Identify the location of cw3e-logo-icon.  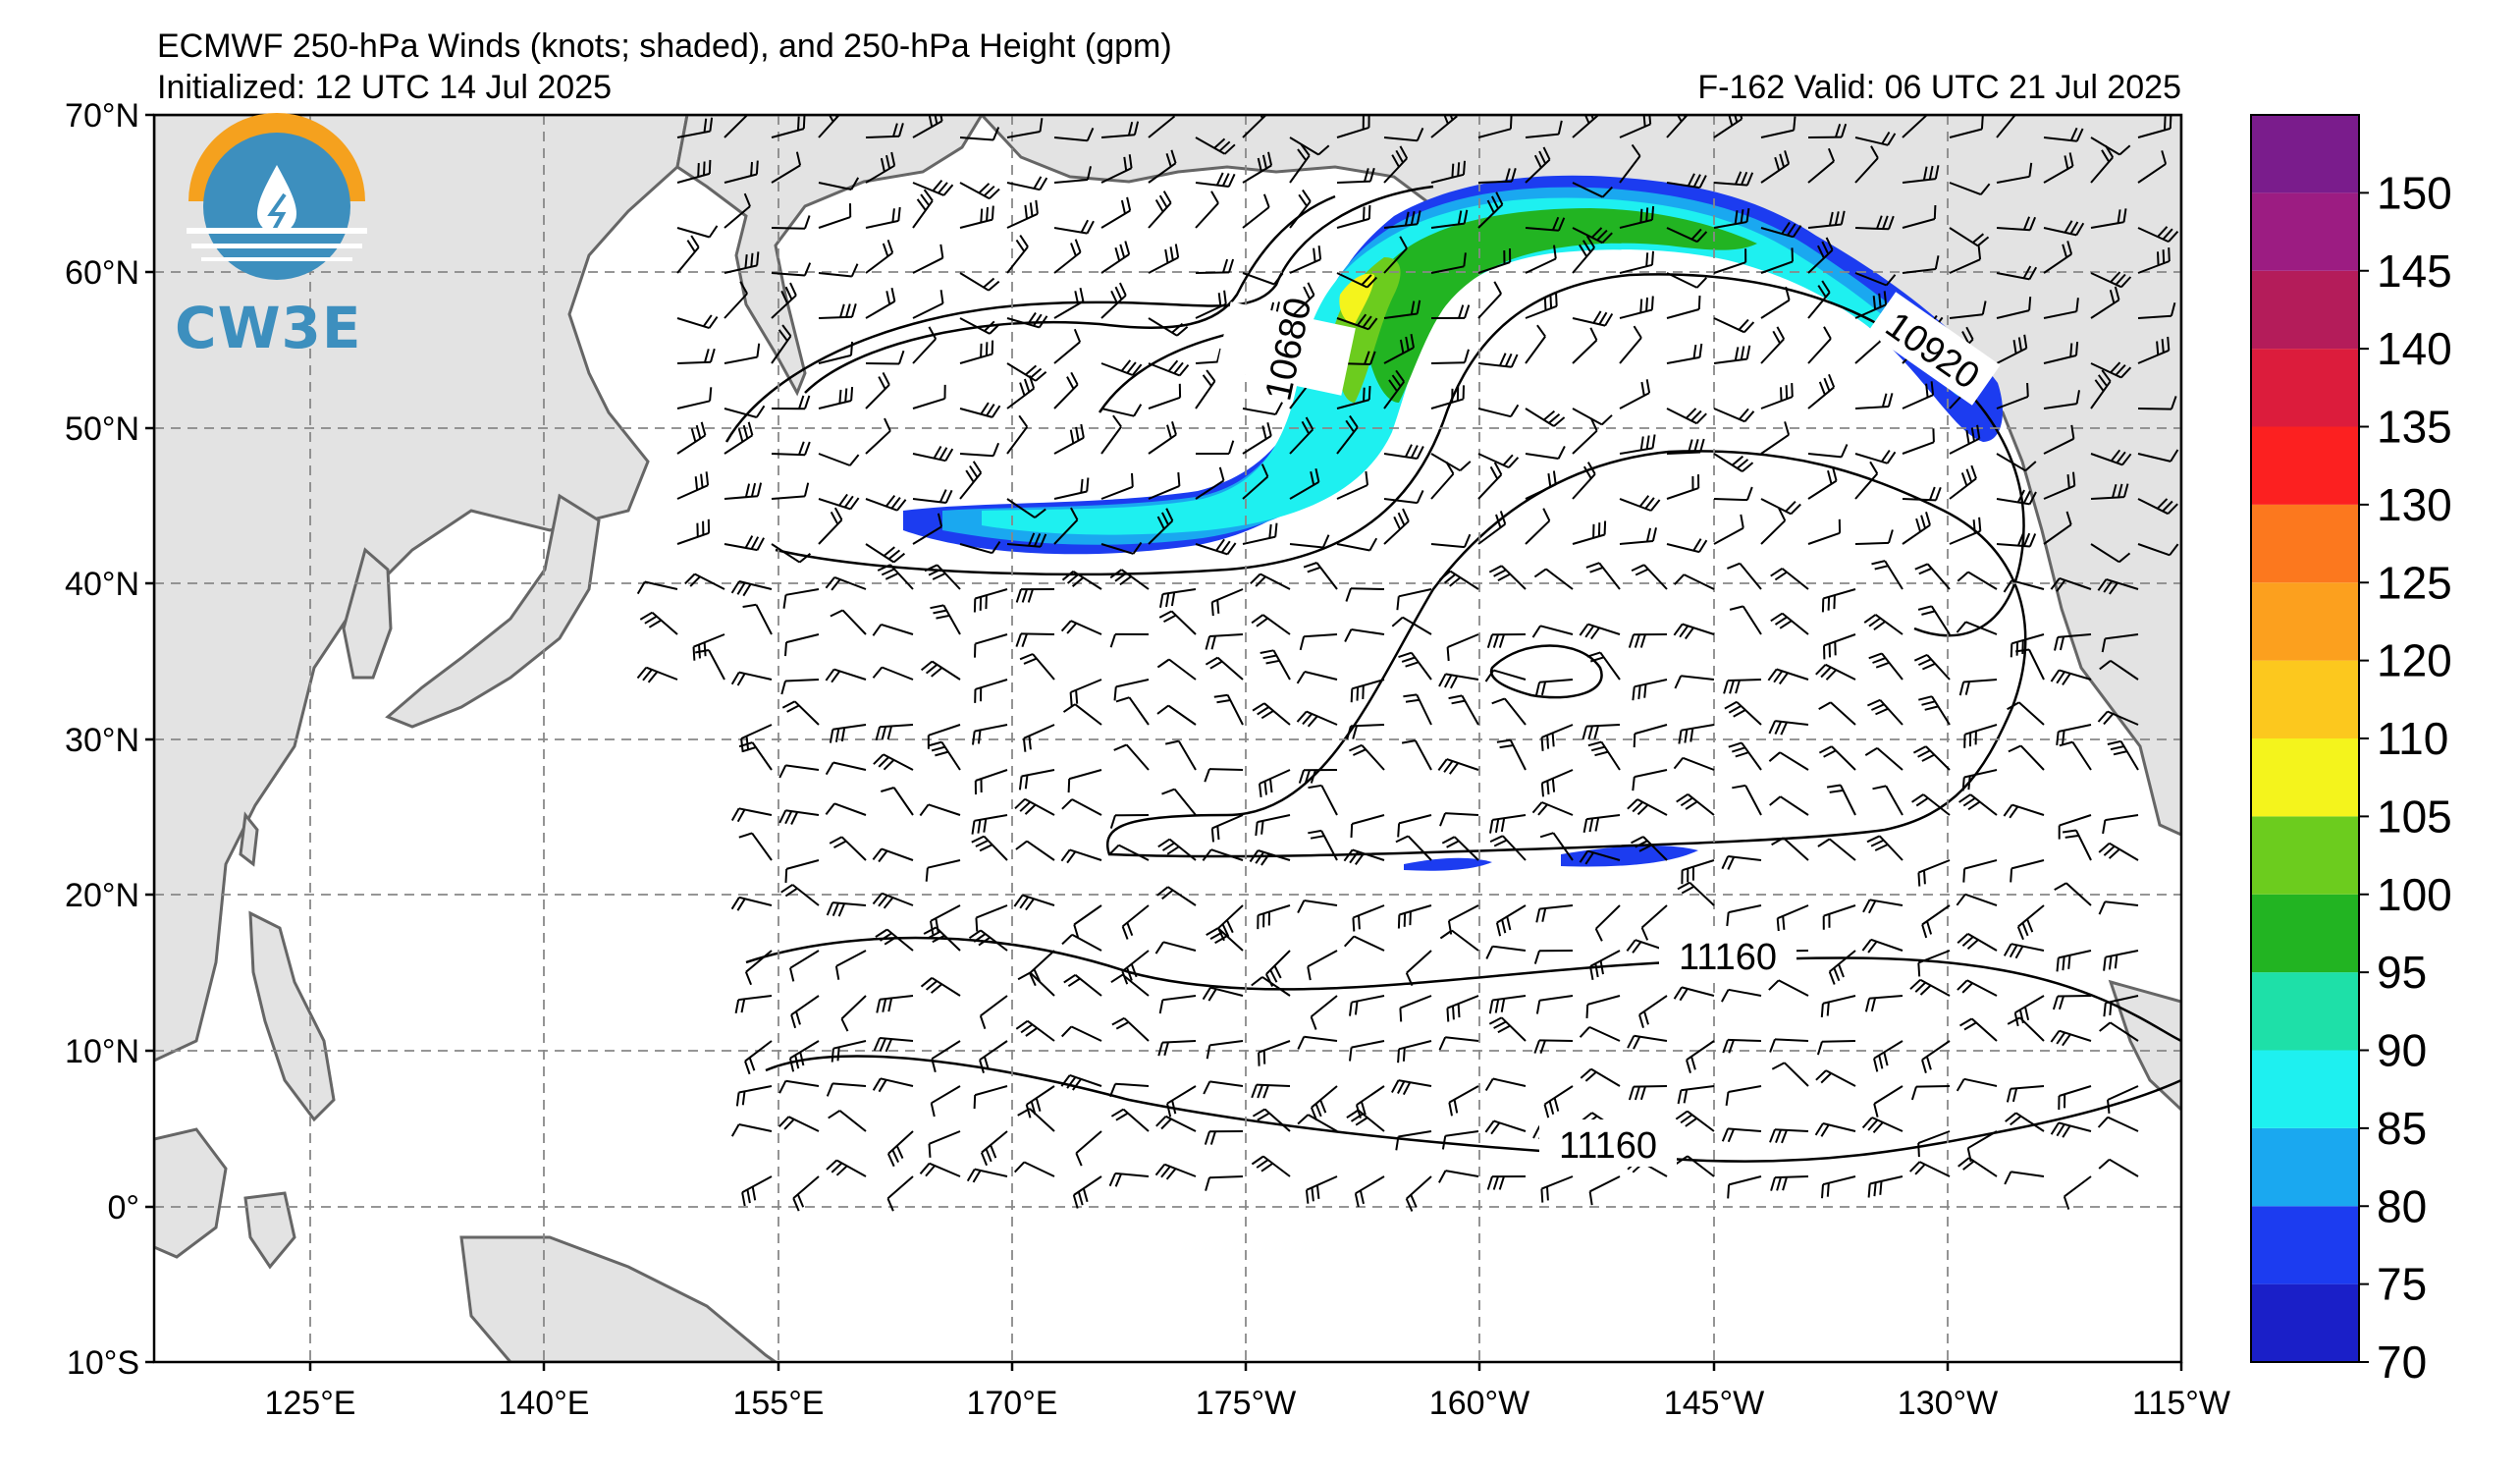
(277, 196).